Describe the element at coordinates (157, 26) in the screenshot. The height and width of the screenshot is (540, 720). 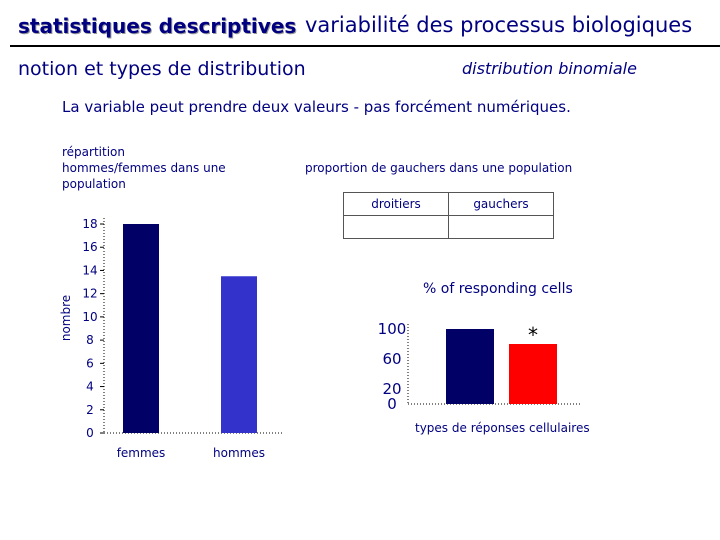
I see `page-title: statistiques descriptives` at that location.